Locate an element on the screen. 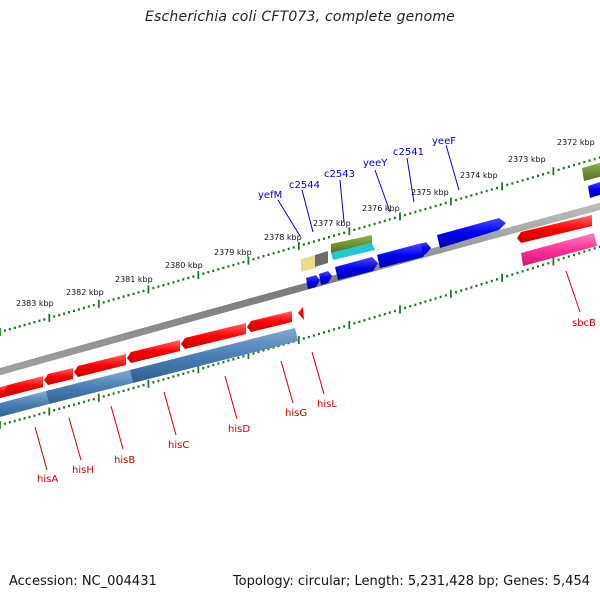  gene-yeeF-d is located at coordinates (471, 233).